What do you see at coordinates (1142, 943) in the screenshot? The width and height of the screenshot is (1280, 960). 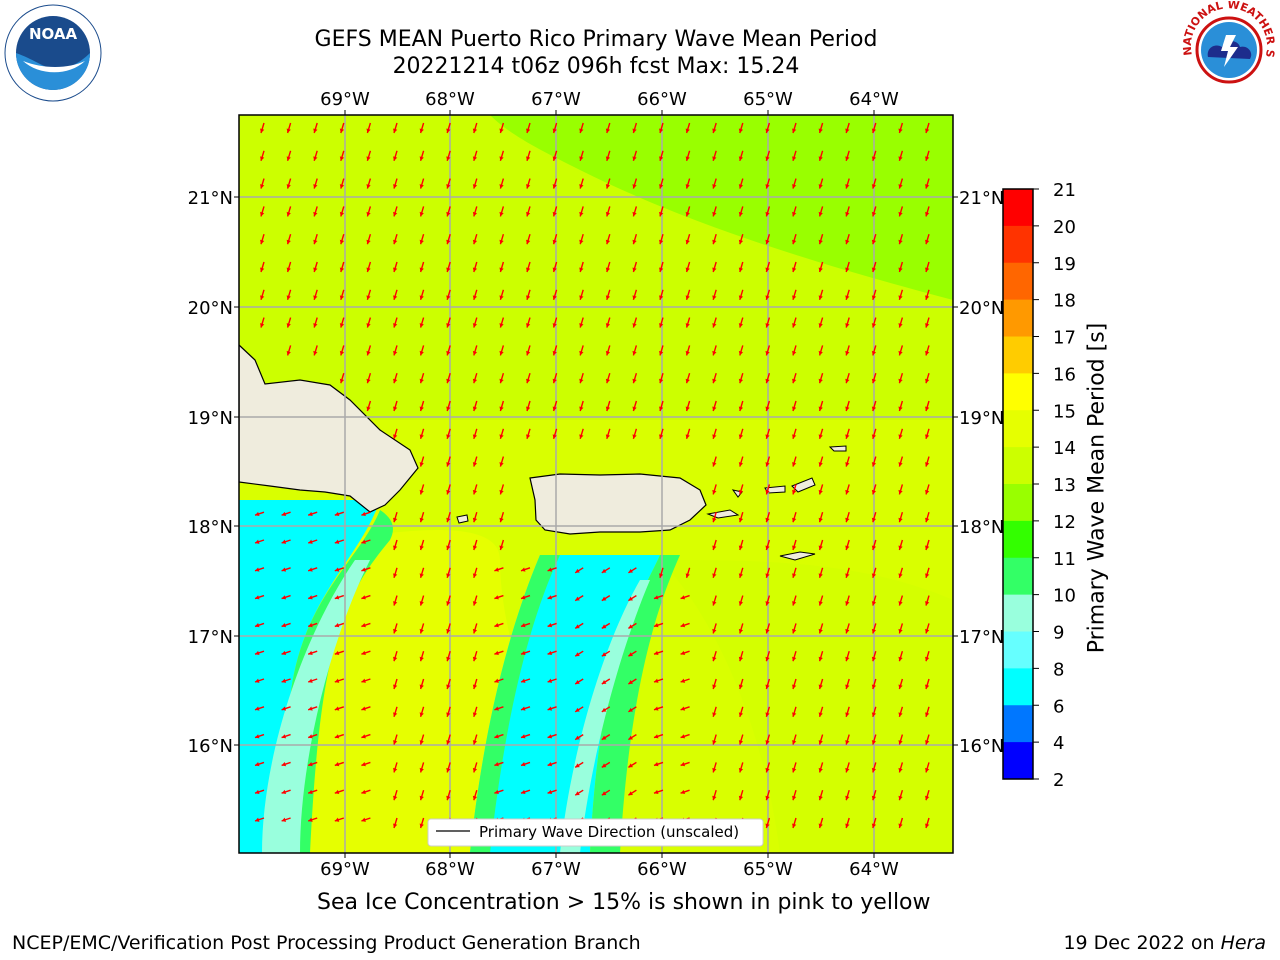 I see `footer-date-text: 19 Dec 2022 on` at bounding box center [1142, 943].